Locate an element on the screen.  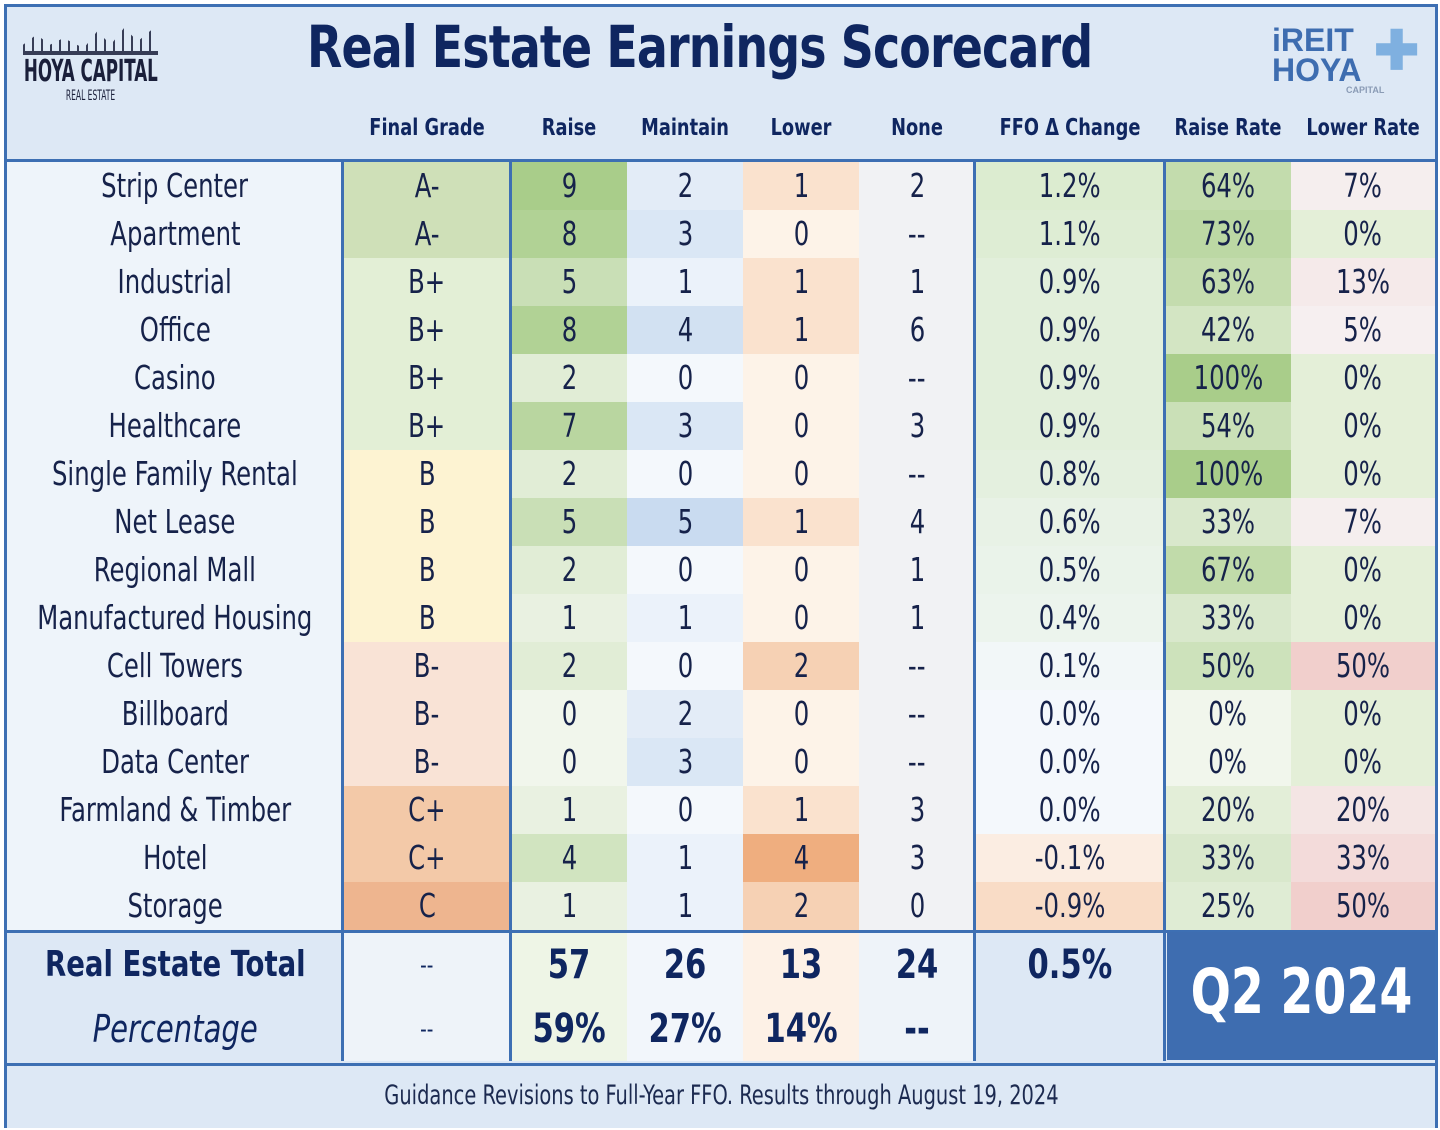
cell-grade: A- is located at coordinates (427, 186).